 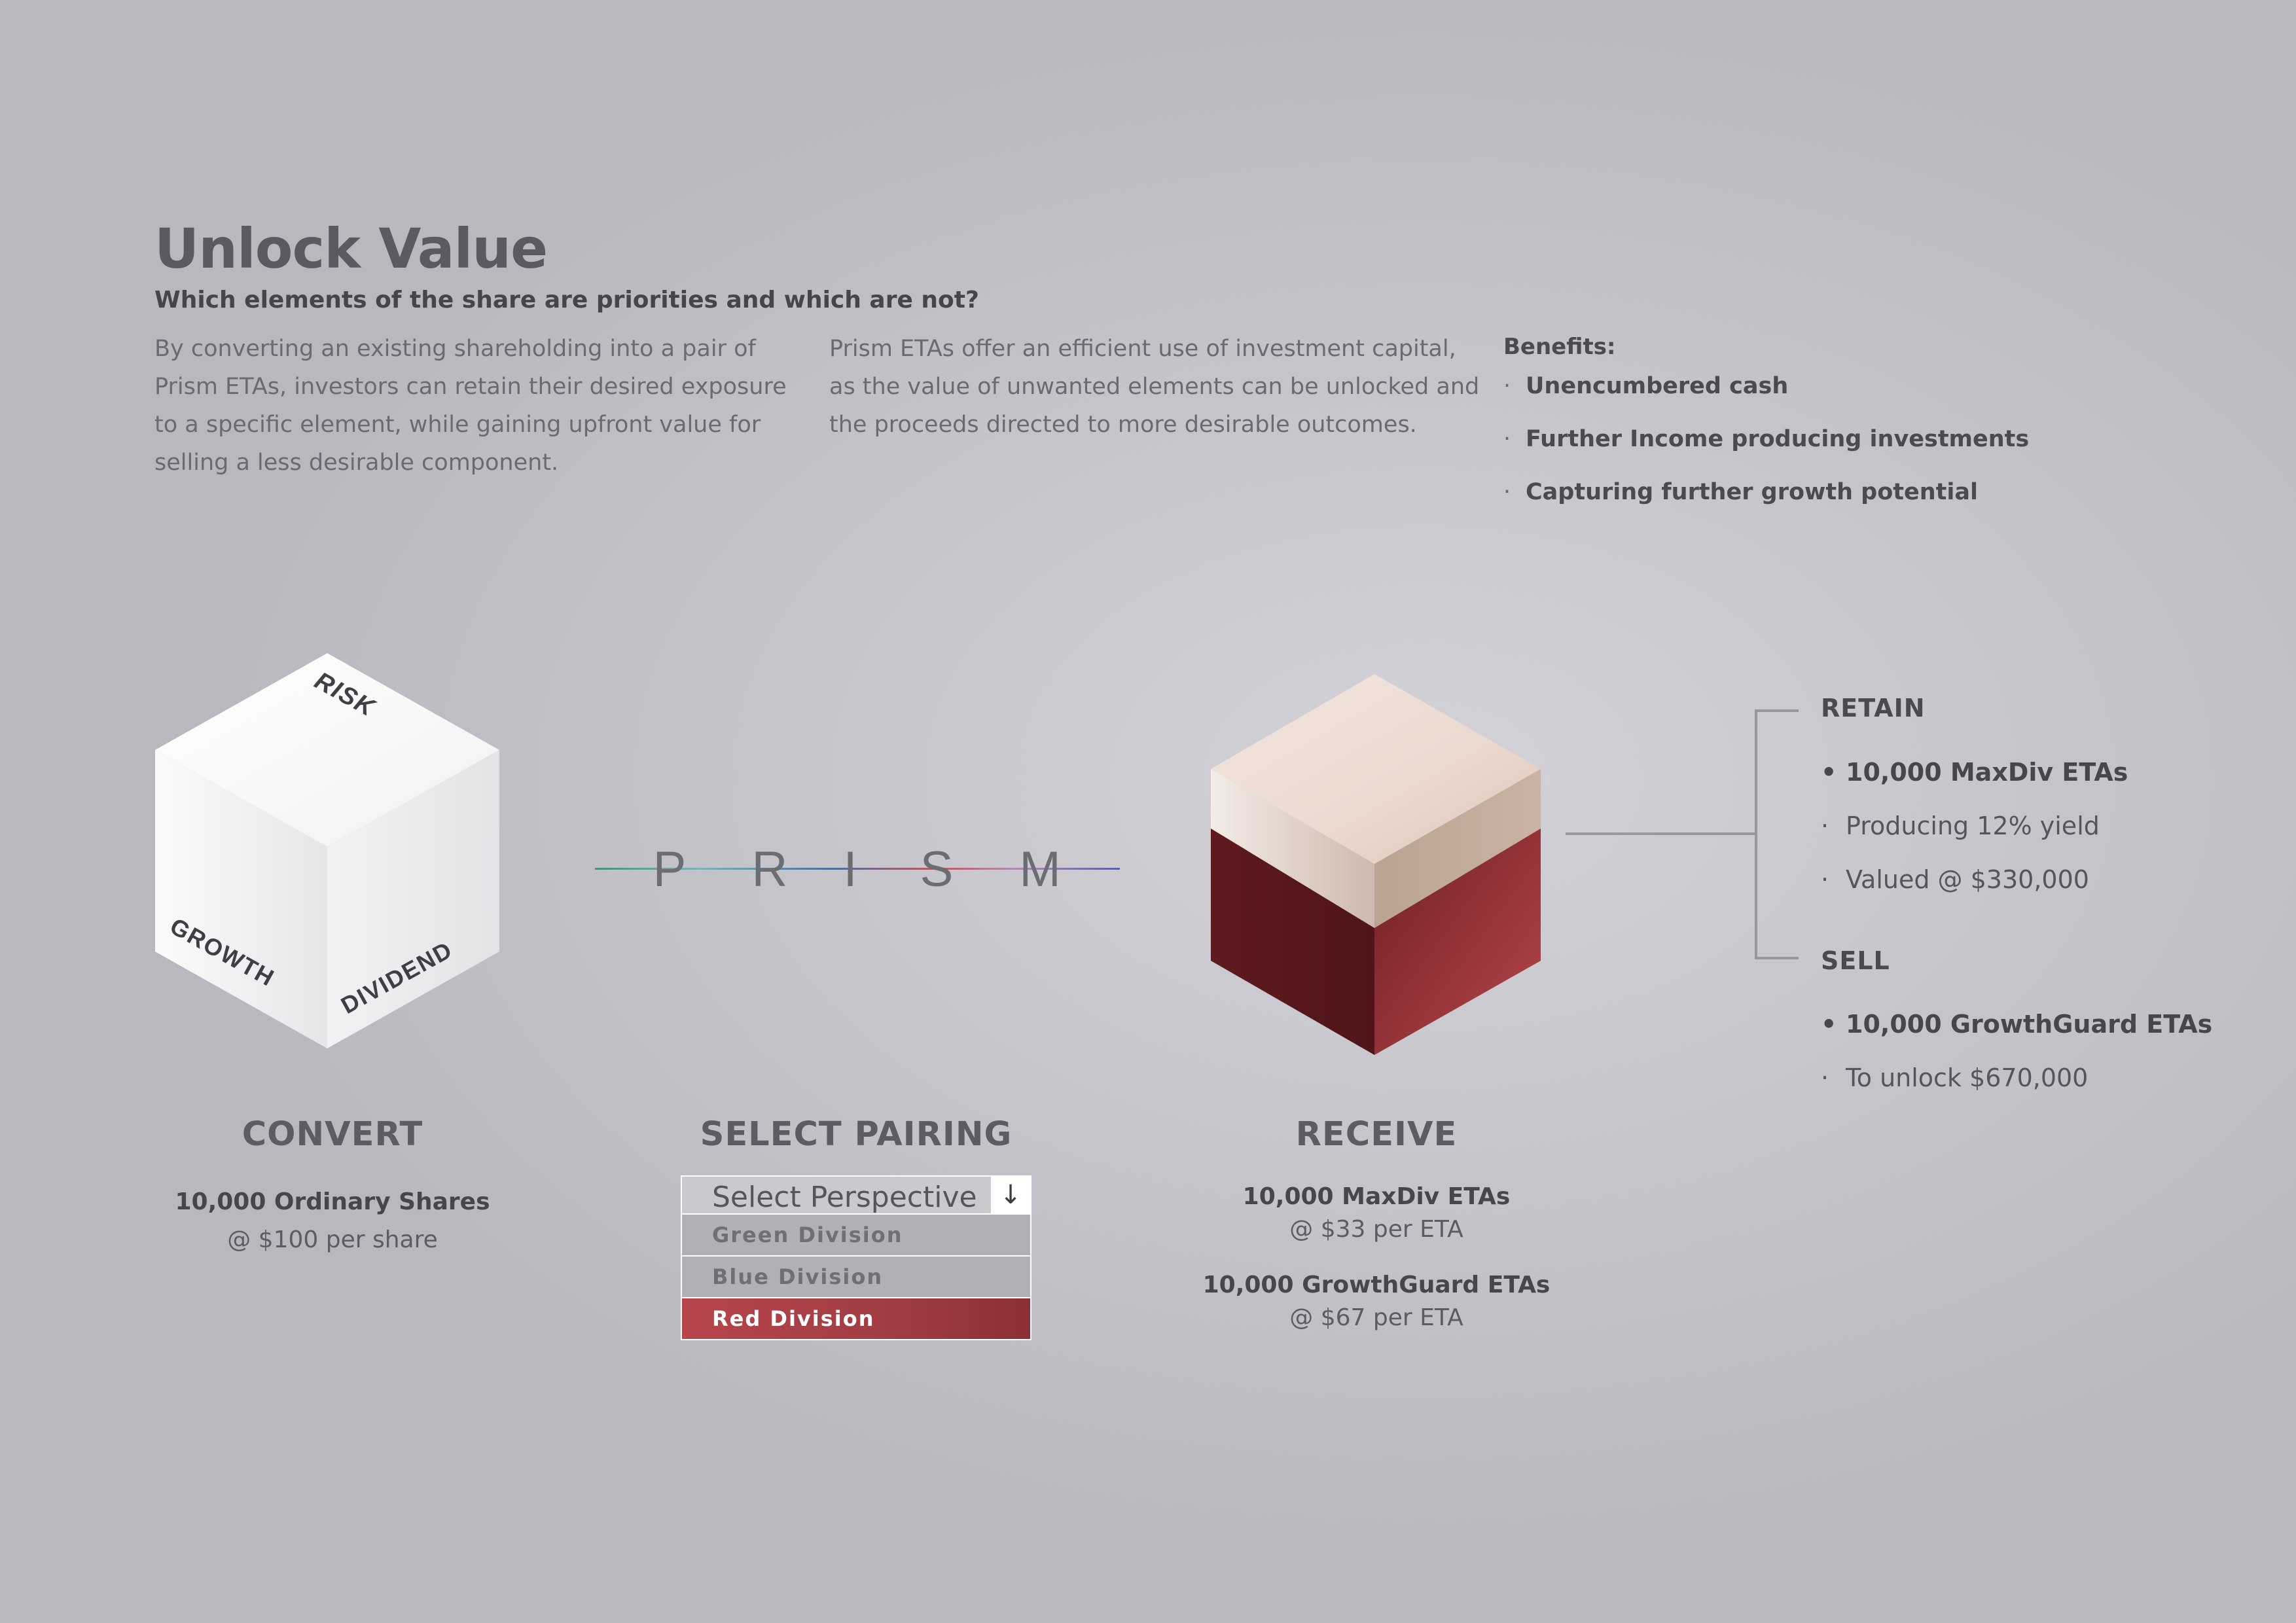 What do you see at coordinates (1974, 772) in the screenshot?
I see `retain-item: • 10,000 MaxDiv ETAs` at bounding box center [1974, 772].